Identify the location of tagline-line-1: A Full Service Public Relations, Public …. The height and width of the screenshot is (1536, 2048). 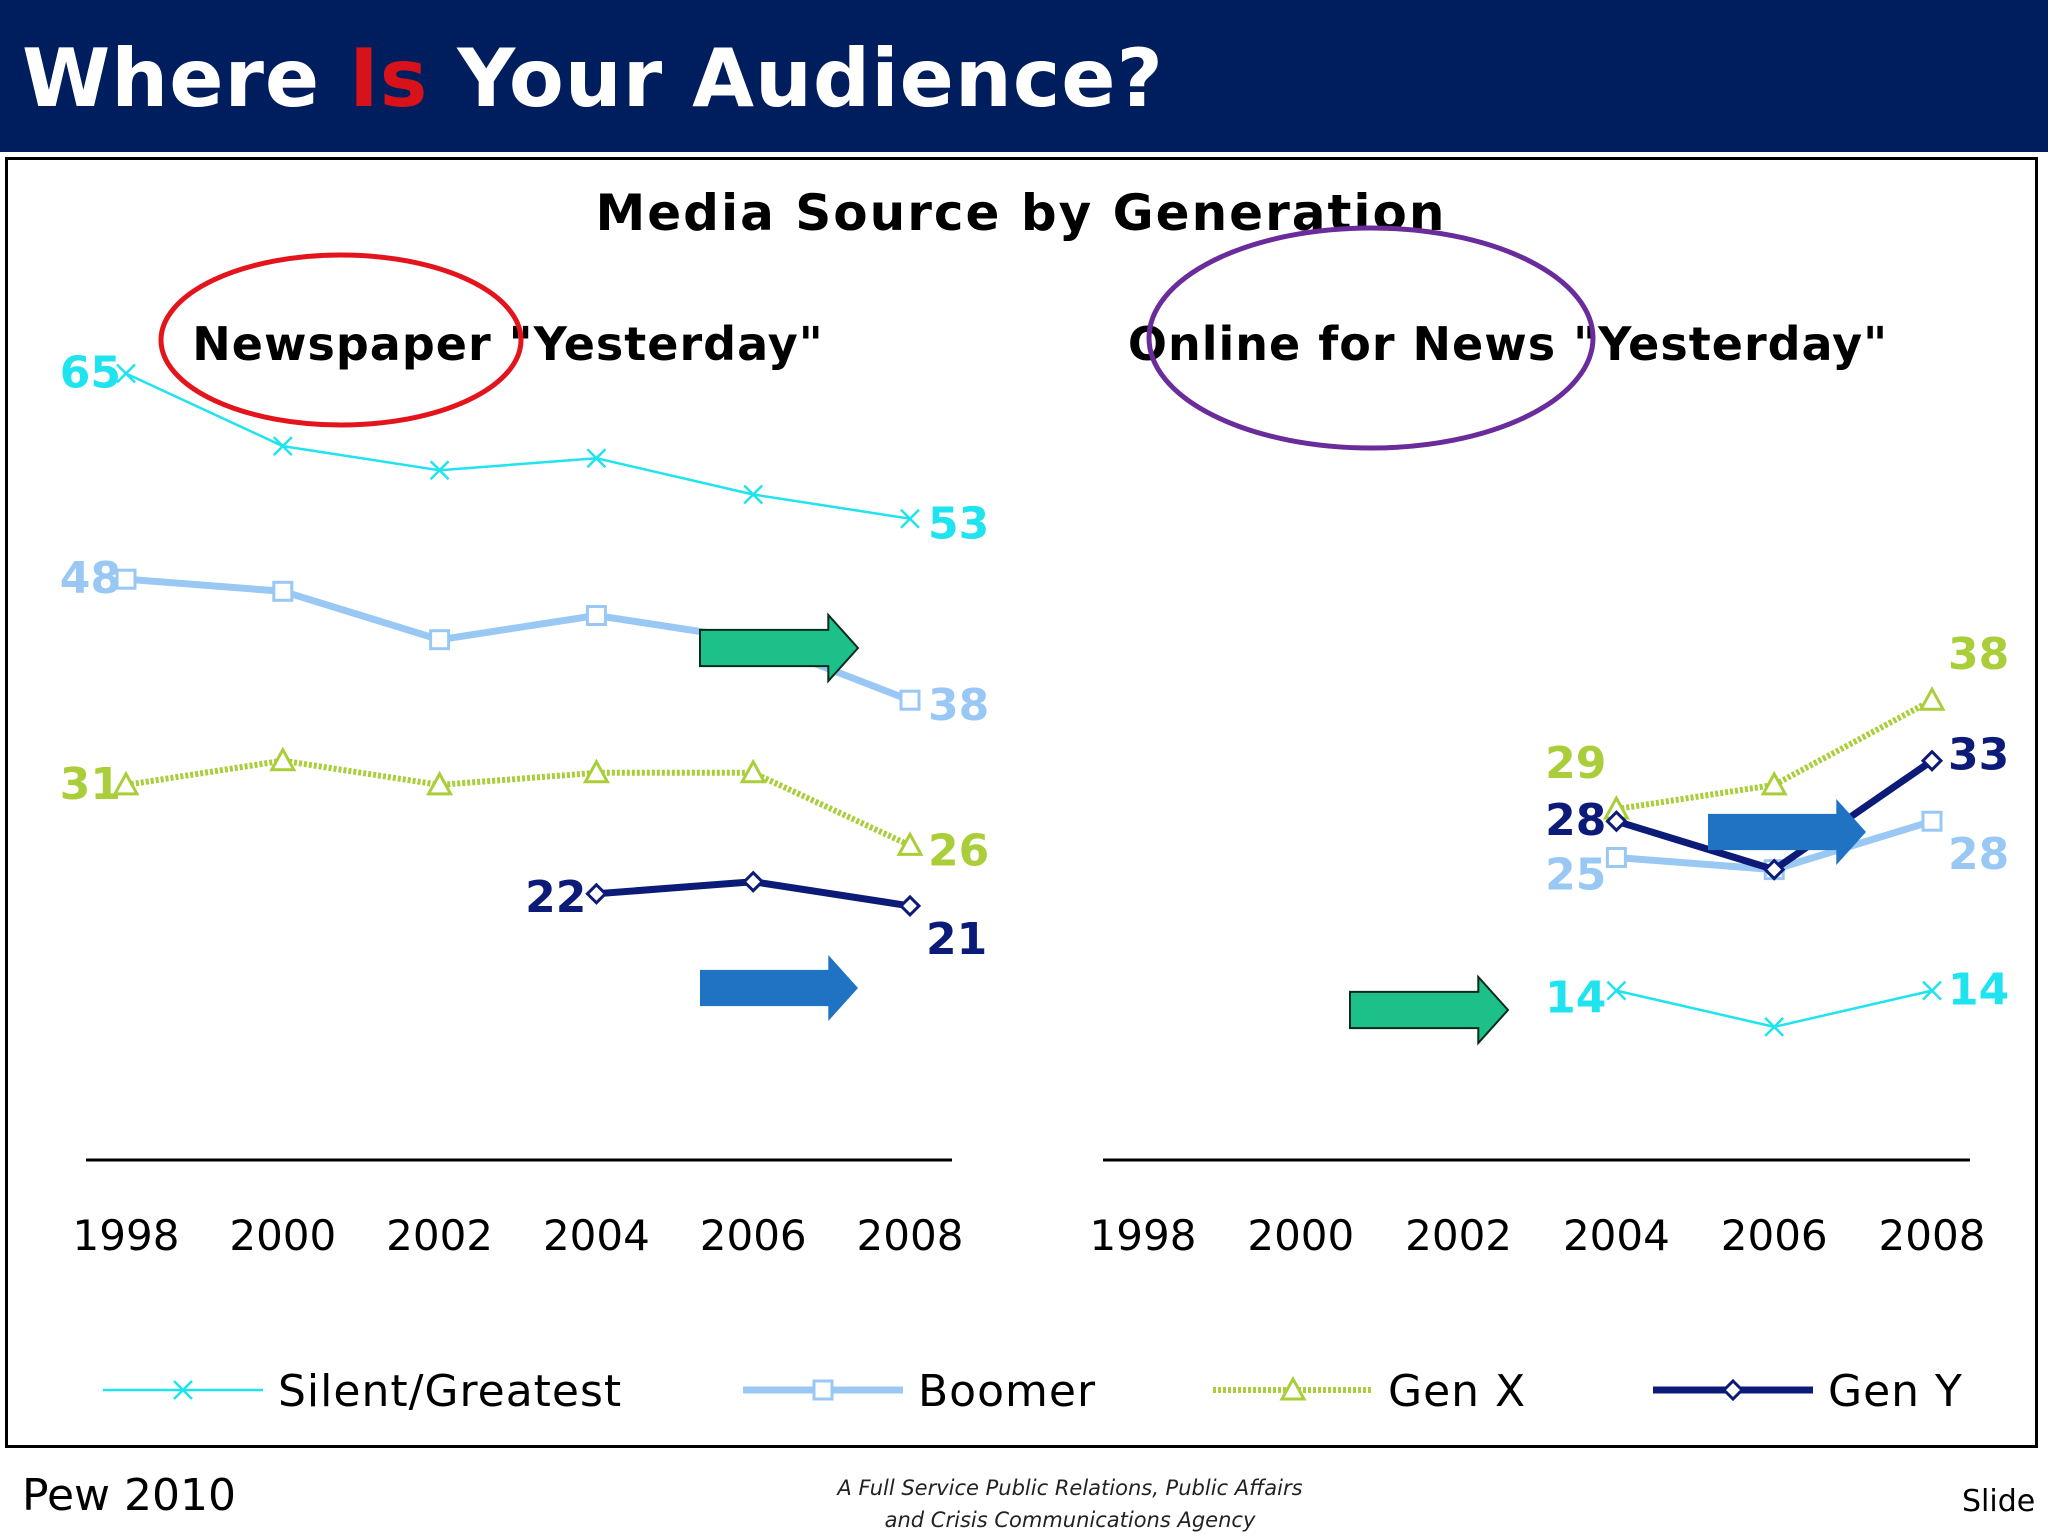
(1070, 1488).